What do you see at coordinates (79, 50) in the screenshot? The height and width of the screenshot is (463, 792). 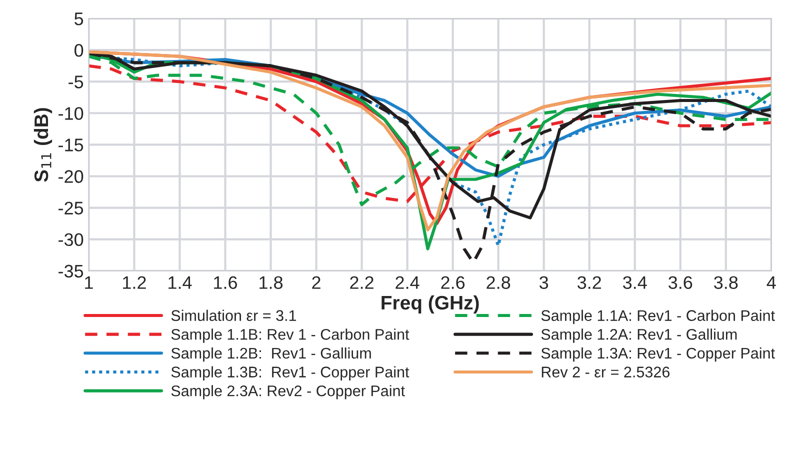 I see `y-tick-label: 0` at bounding box center [79, 50].